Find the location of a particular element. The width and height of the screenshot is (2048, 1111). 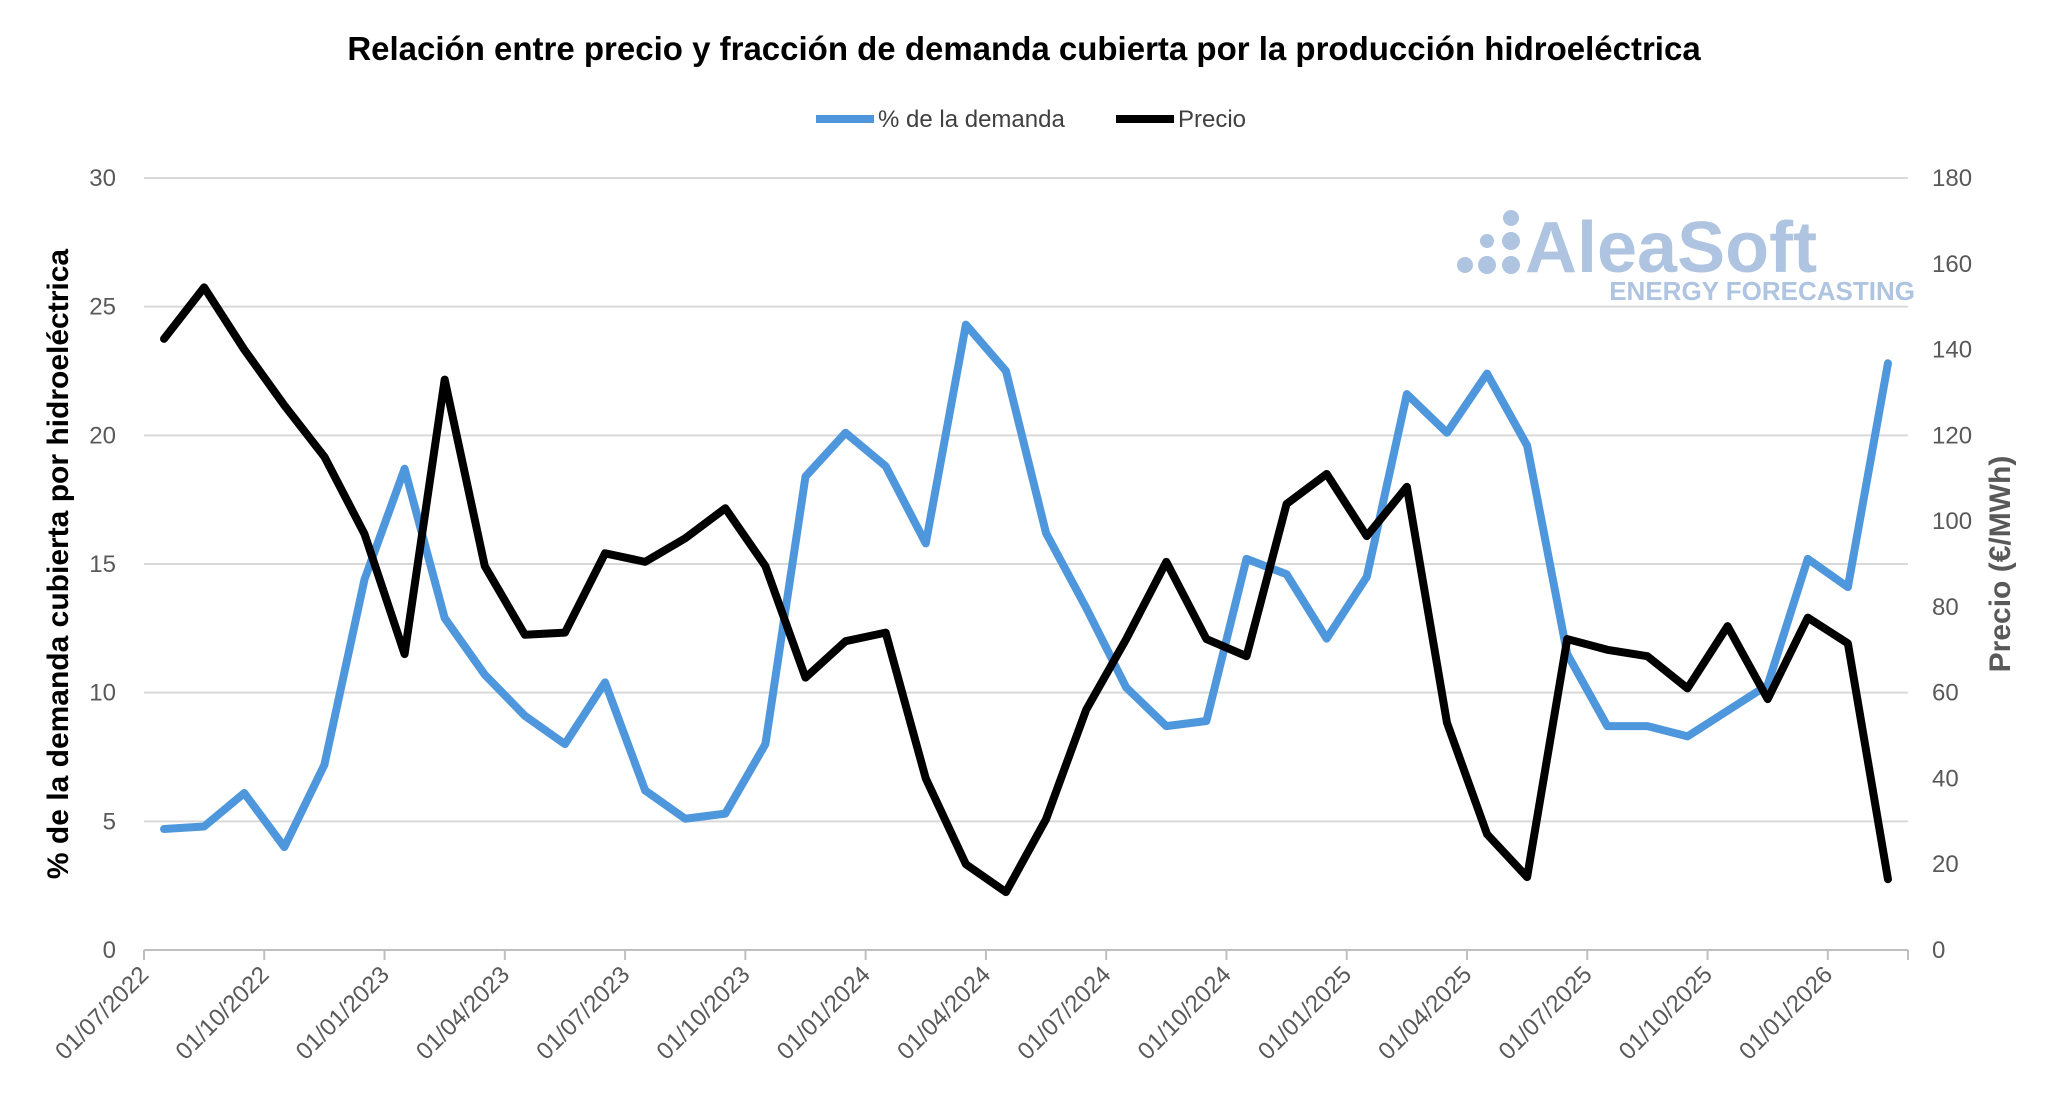

x-tick-label: 01/10/2025 is located at coordinates (1666, 1013).